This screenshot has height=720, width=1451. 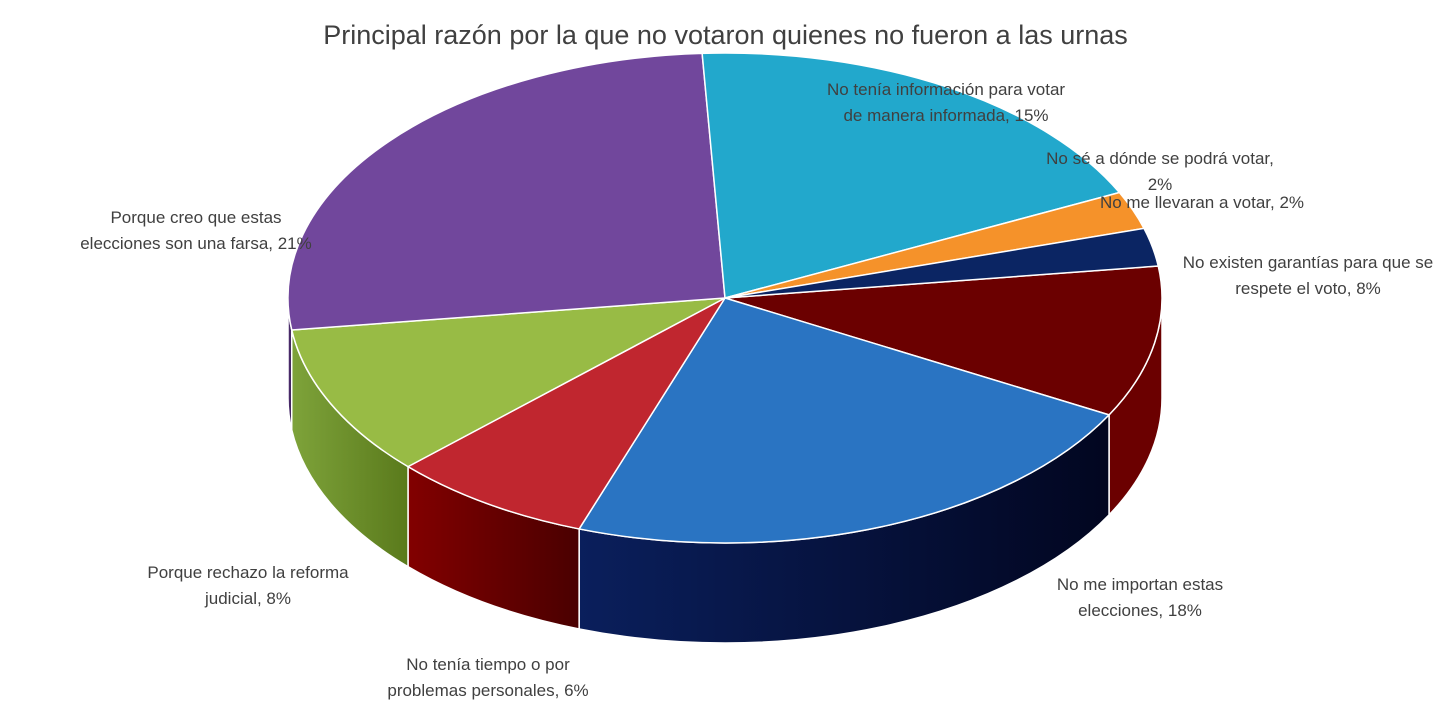 What do you see at coordinates (1140, 610) in the screenshot?
I see `data-label-1-line-1: elecciones, 18%` at bounding box center [1140, 610].